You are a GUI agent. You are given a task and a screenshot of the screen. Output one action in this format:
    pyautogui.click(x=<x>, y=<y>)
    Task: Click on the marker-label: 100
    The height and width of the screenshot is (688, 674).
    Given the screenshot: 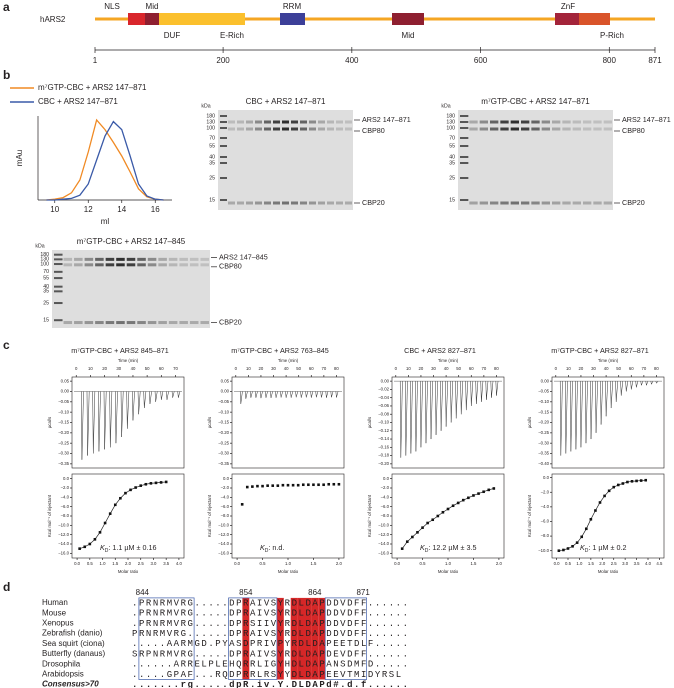 What is the action you would take?
    pyautogui.click(x=210, y=128)
    